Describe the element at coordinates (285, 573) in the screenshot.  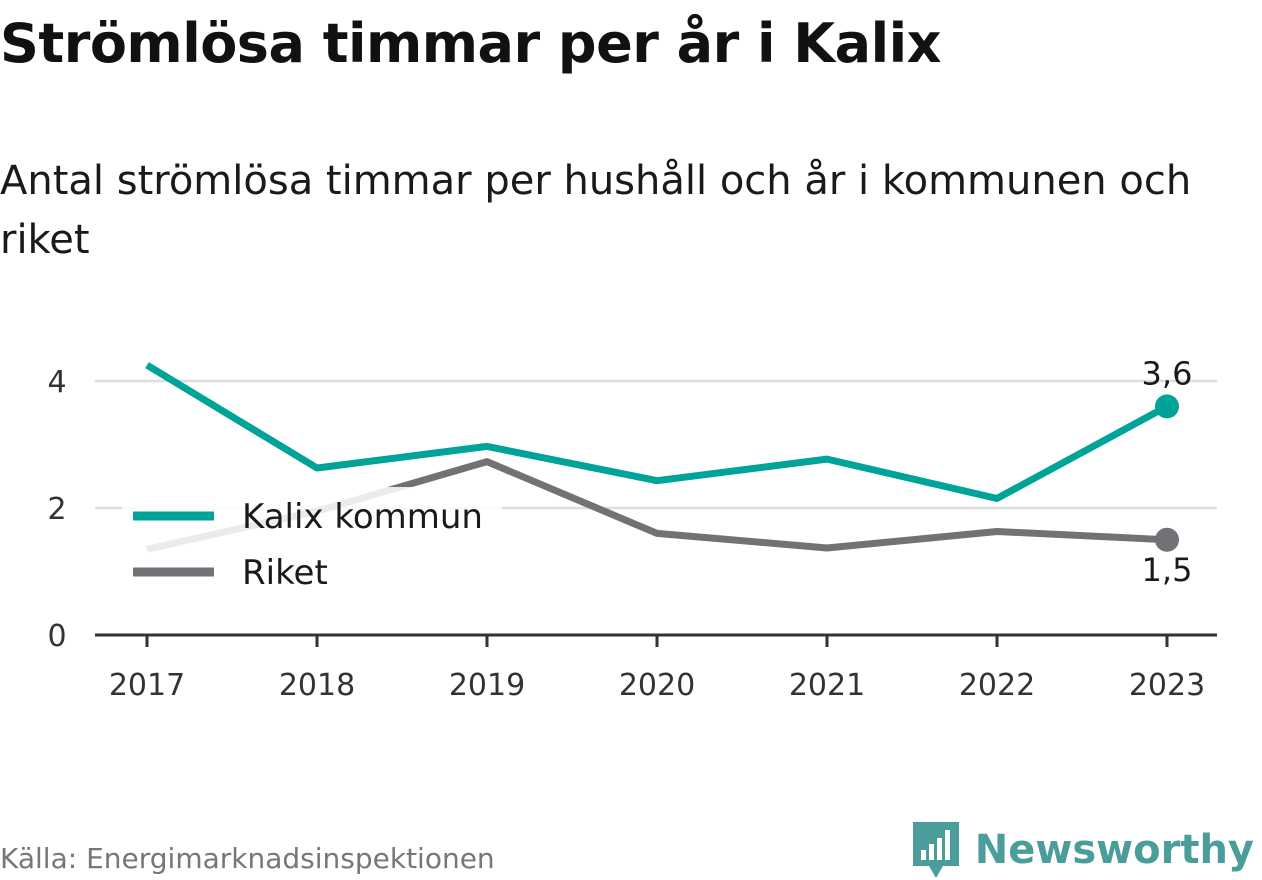
I see `legend-label: Riket` at that location.